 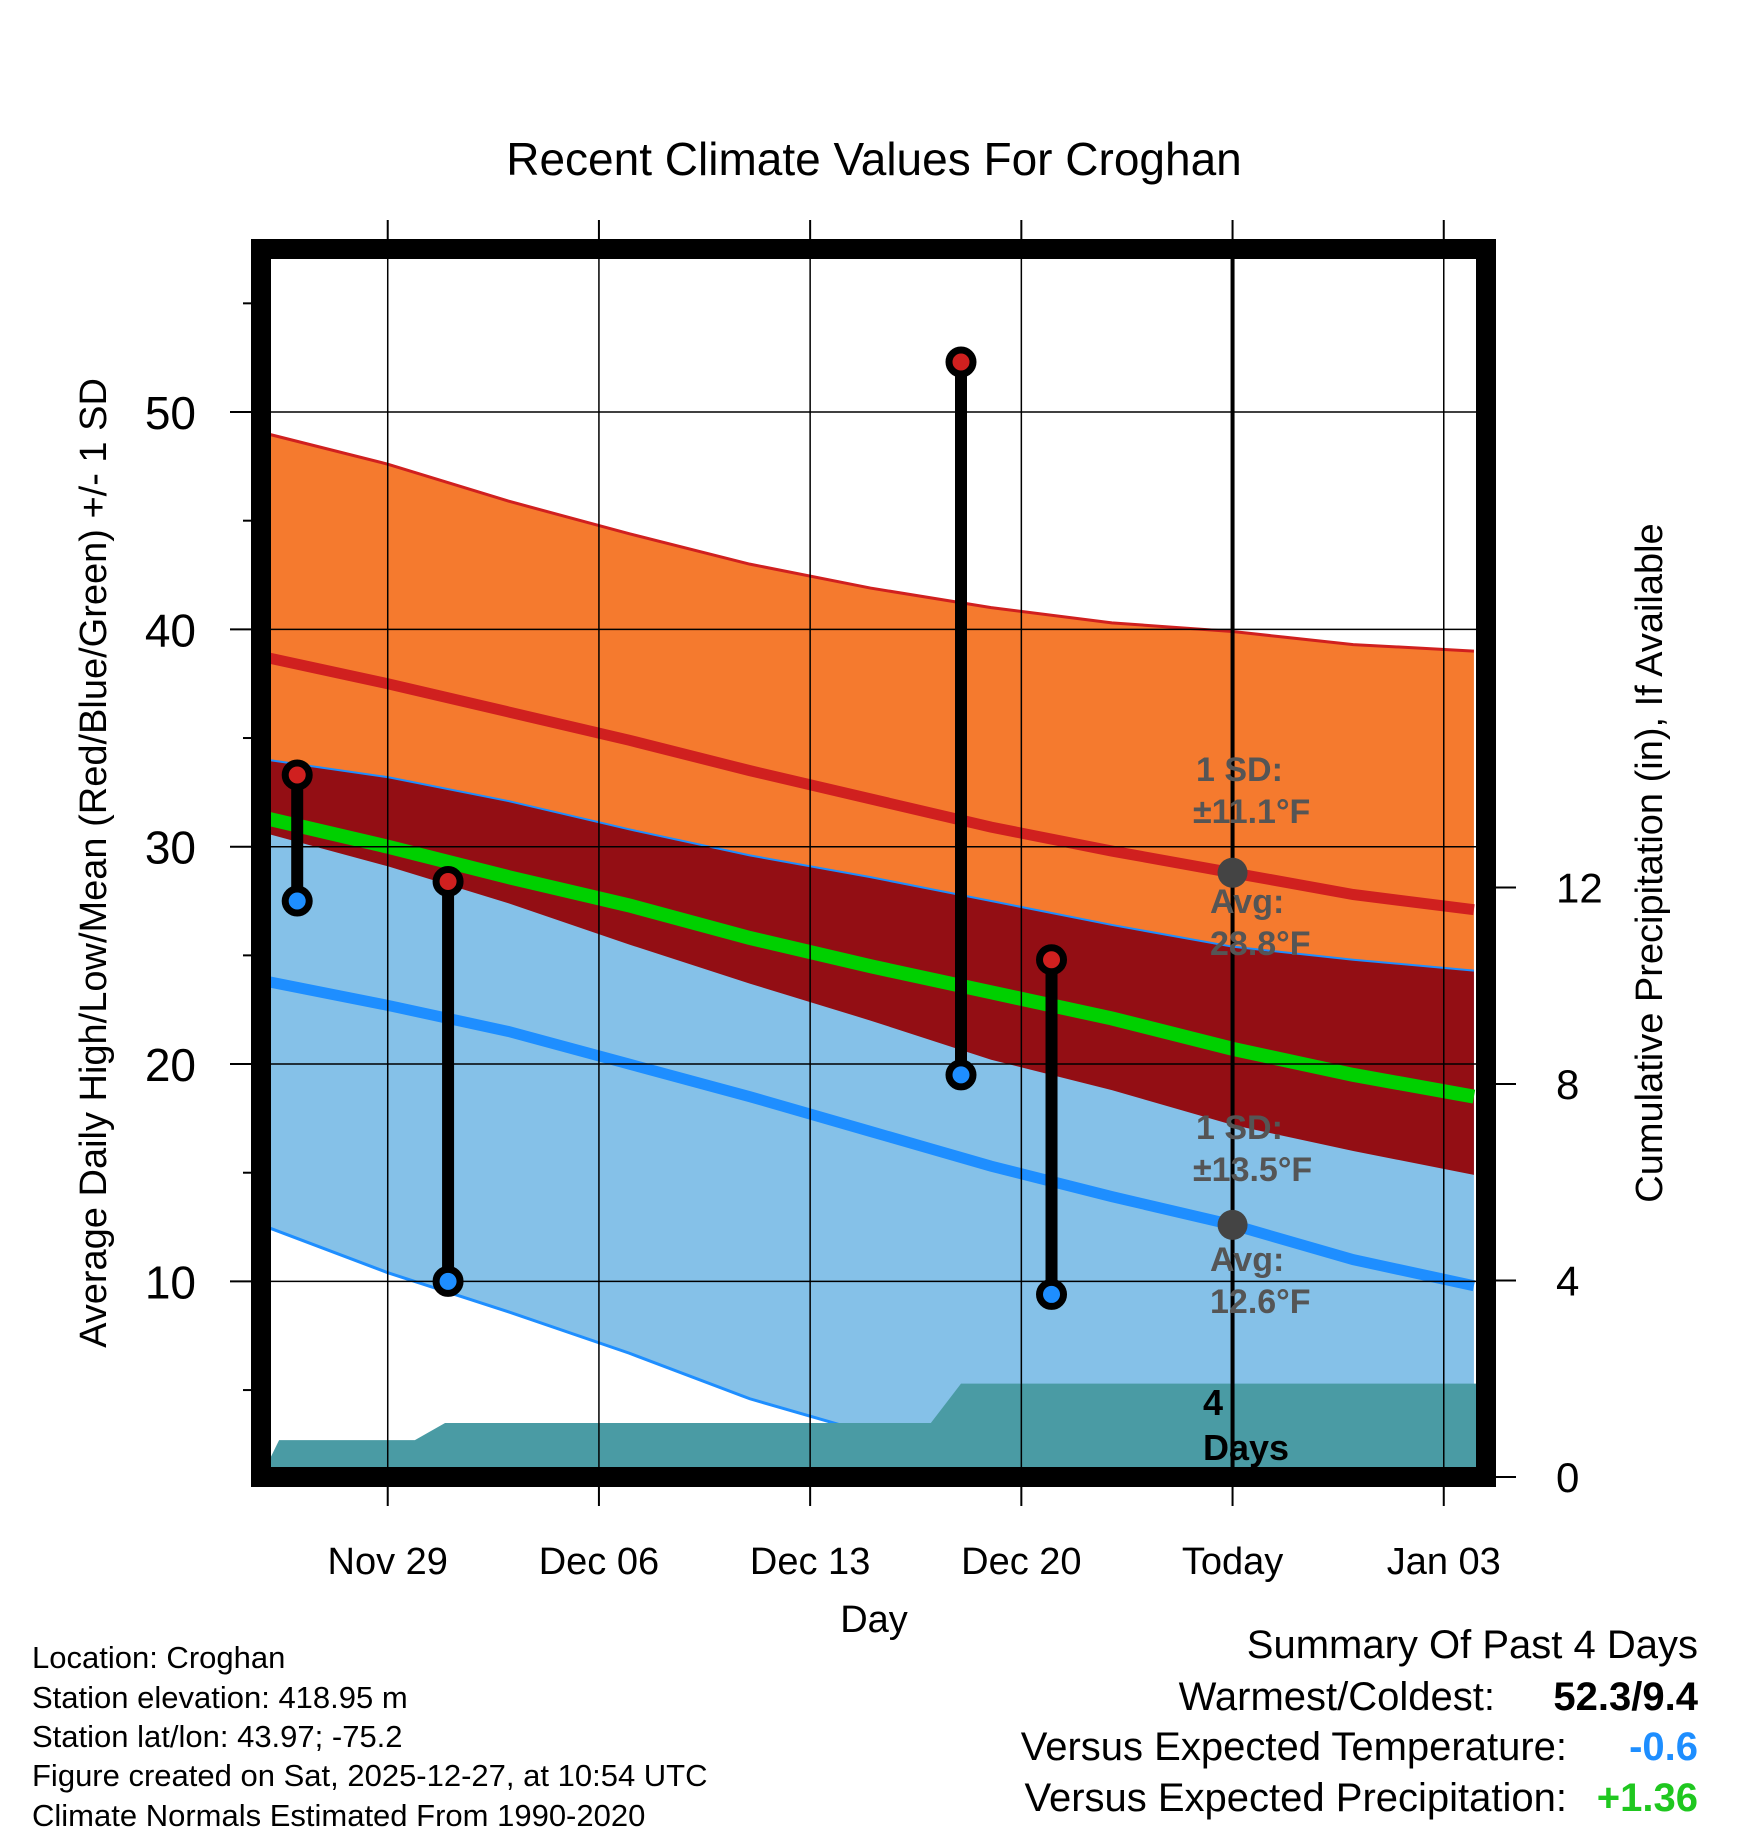 I want to click on x-tick-label: Dec 13, so click(x=810, y=1562).